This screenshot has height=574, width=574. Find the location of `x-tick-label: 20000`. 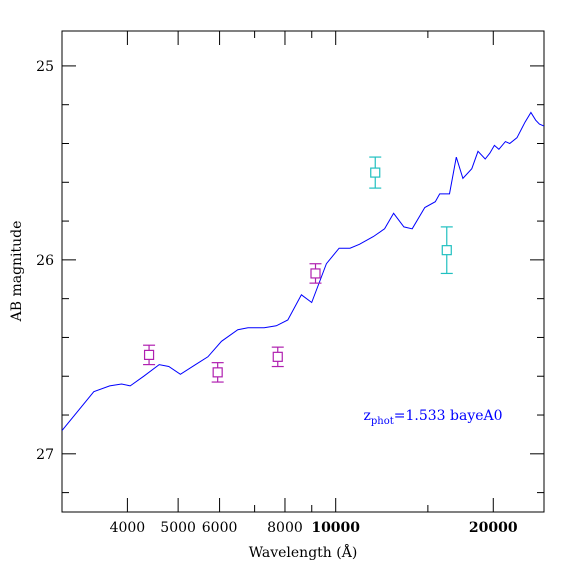

x-tick-label: 20000 is located at coordinates (493, 528).